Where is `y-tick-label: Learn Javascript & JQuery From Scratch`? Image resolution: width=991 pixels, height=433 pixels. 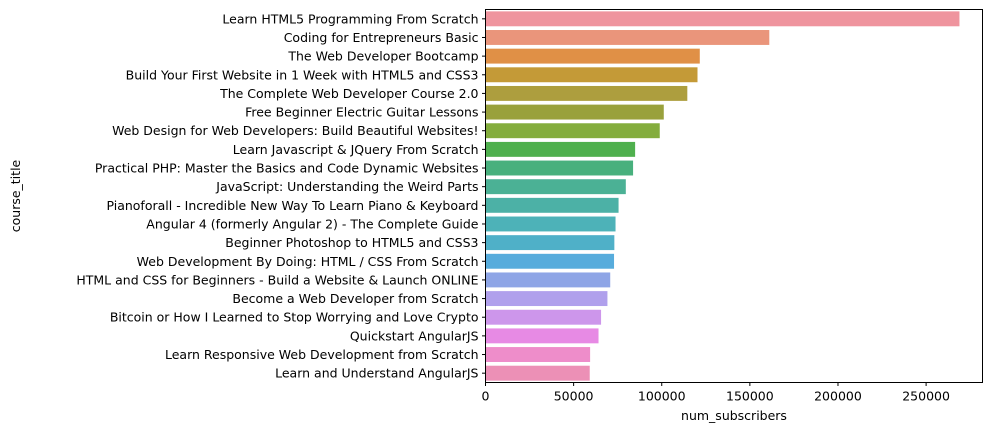
y-tick-label: Learn Javascript & JQuery From Scratch is located at coordinates (356, 149).